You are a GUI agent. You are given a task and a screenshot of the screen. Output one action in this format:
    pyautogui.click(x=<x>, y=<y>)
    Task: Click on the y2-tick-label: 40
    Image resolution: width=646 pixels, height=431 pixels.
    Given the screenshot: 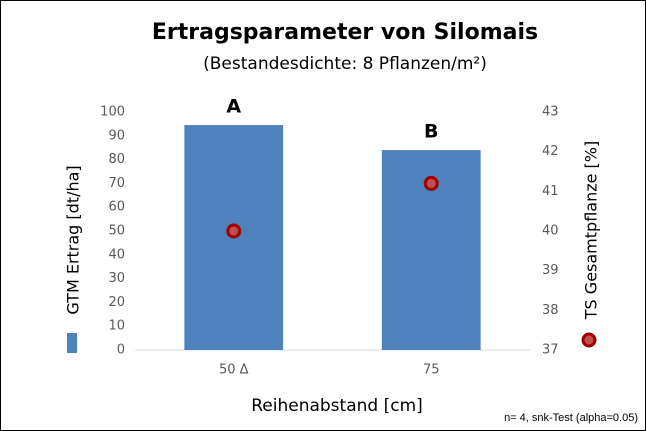 What is the action you would take?
    pyautogui.click(x=550, y=231)
    